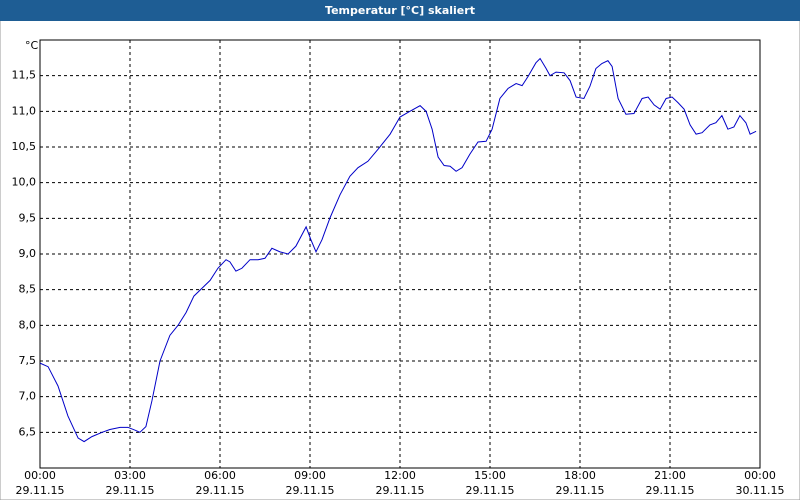  Describe the element at coordinates (24, 75) in the screenshot. I see `y-tick-label: 11,5` at that location.